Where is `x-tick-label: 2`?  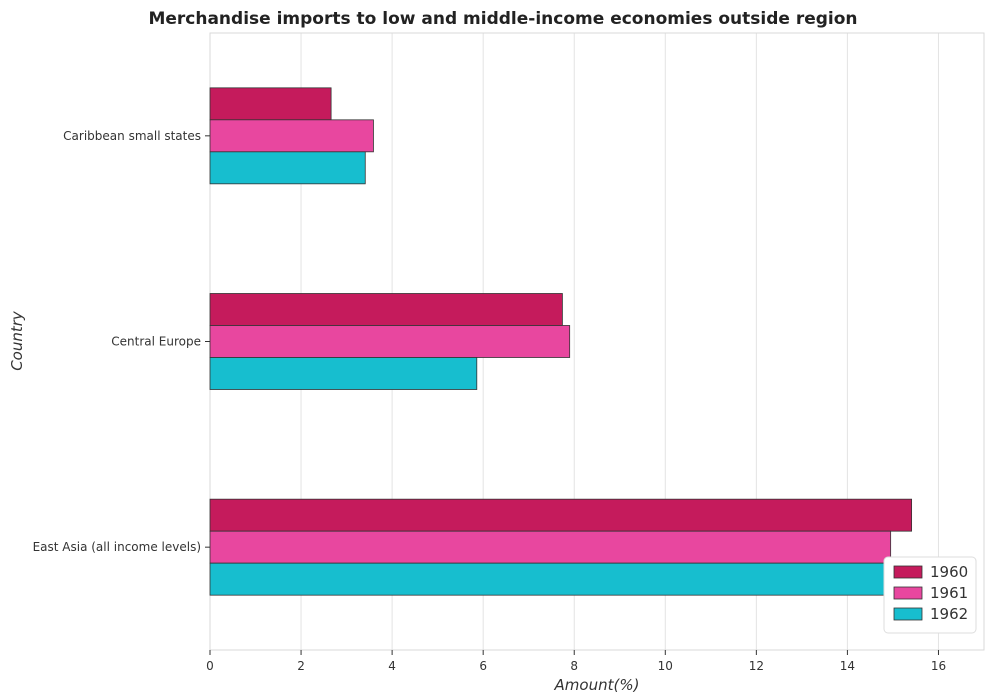
x-tick-label: 2 is located at coordinates (301, 666).